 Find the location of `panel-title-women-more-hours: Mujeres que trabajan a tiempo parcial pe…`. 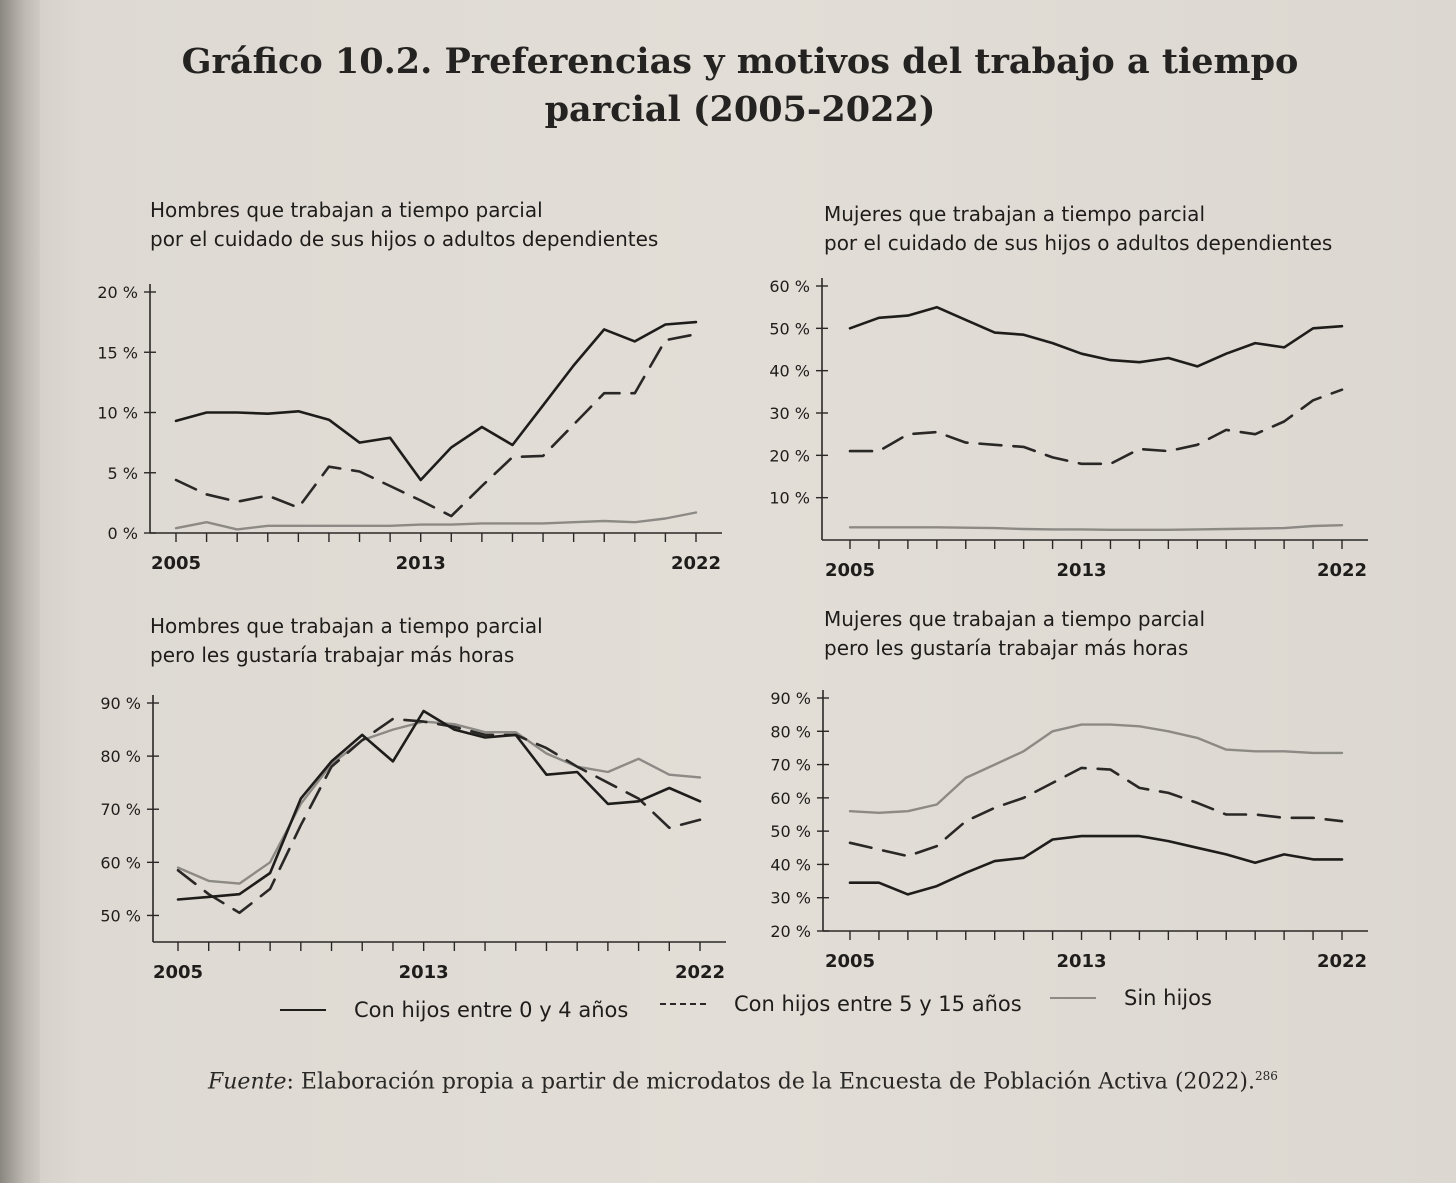

panel-title-women-more-hours: Mujeres que trabajan a tiempo parcial pe… is located at coordinates (1014, 633).